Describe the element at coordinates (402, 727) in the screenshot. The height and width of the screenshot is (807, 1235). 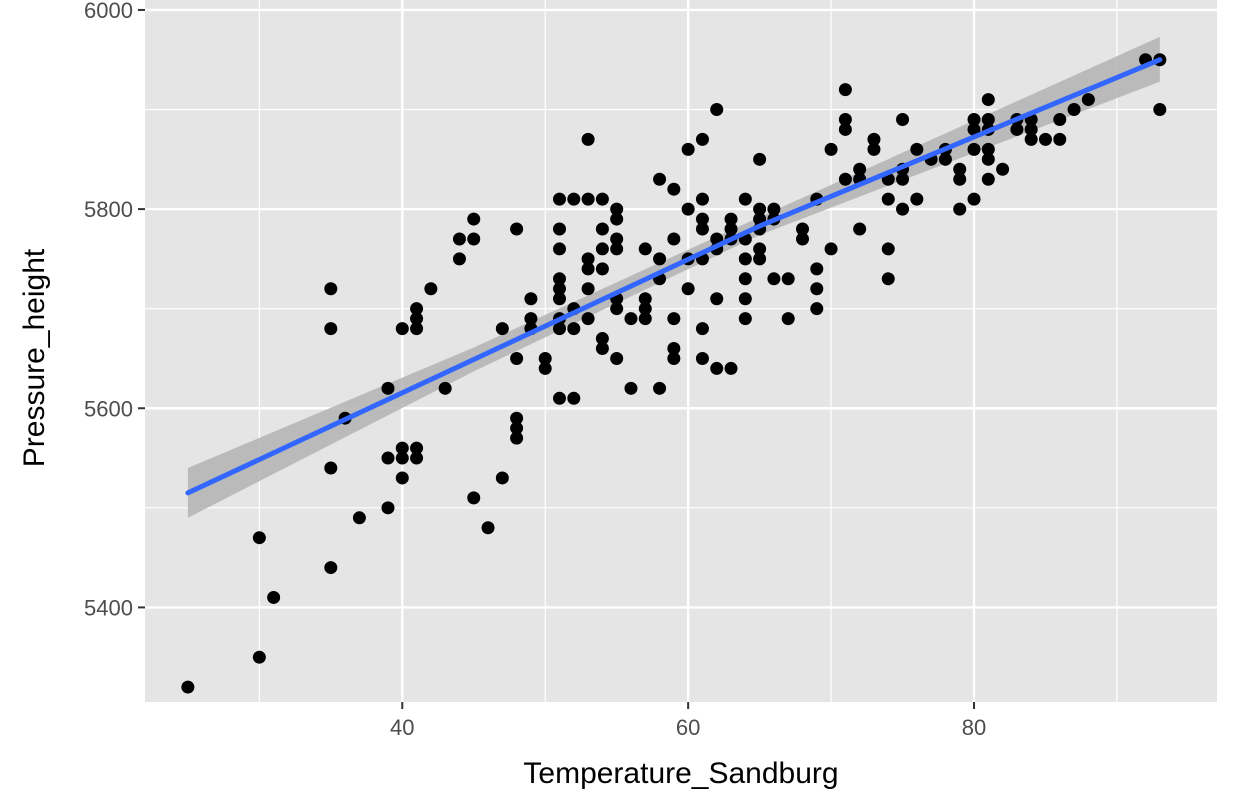
I see `x-tick-label: 40` at that location.